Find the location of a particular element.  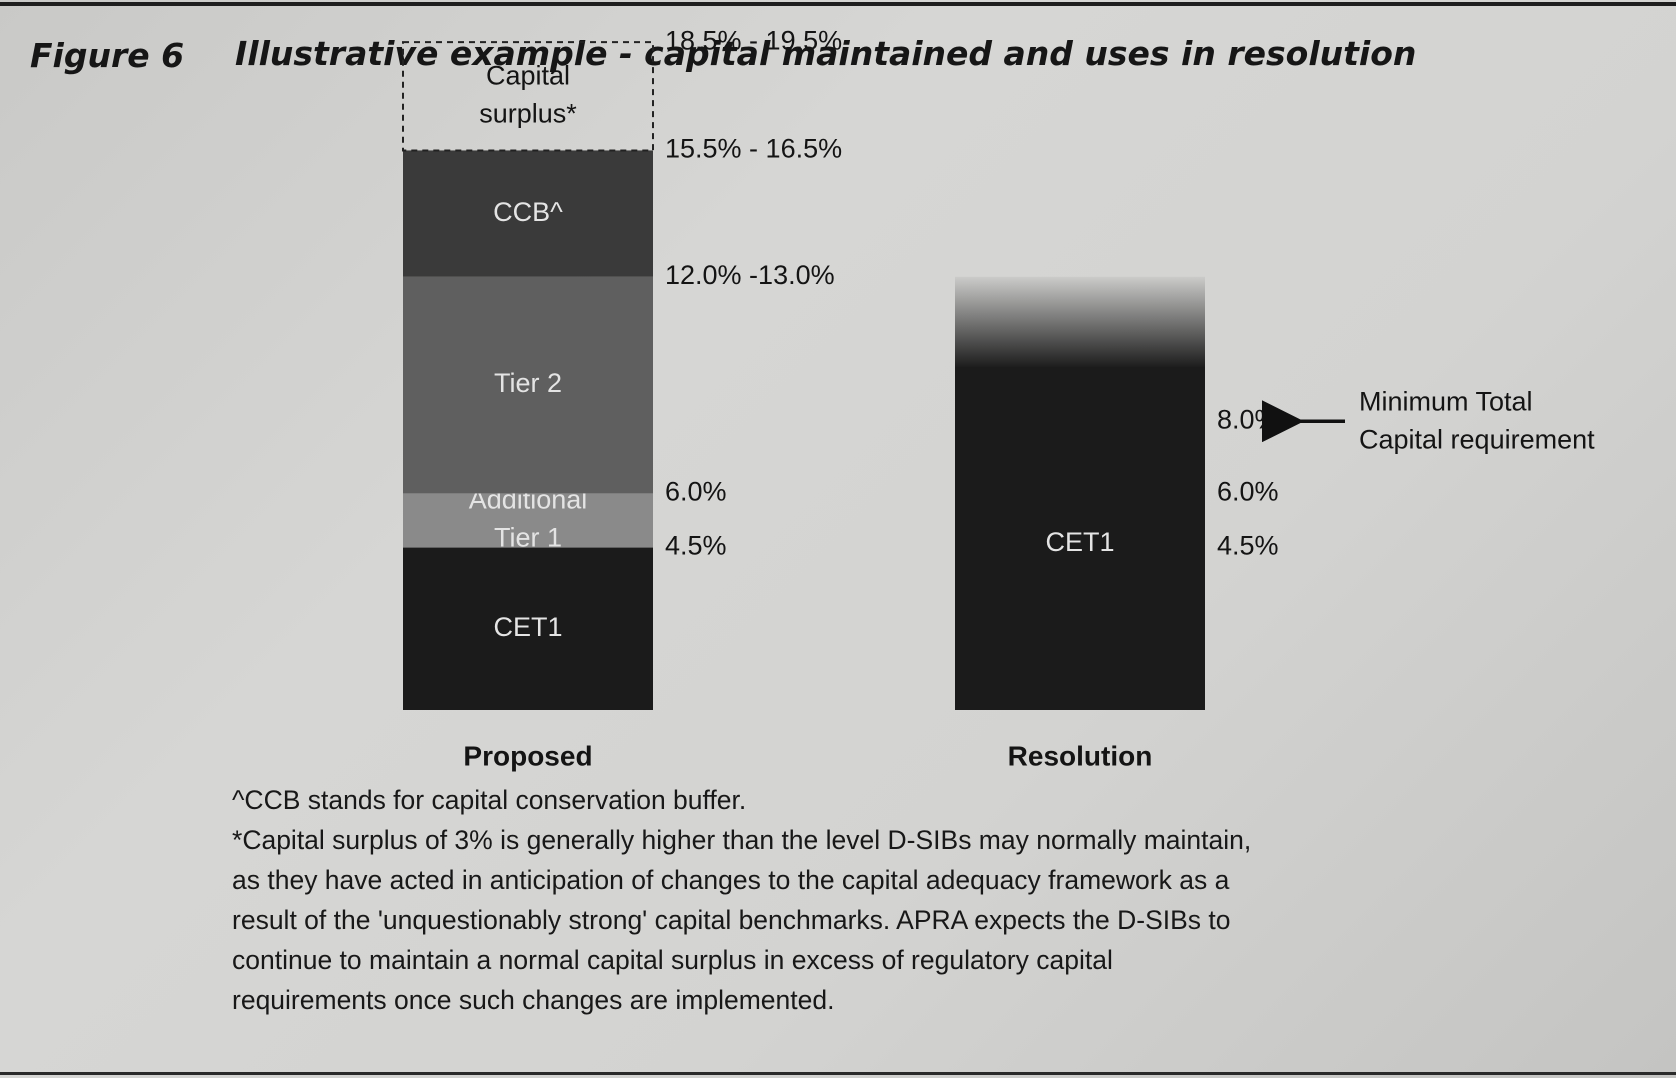

category-label: Resolution is located at coordinates (1080, 755).